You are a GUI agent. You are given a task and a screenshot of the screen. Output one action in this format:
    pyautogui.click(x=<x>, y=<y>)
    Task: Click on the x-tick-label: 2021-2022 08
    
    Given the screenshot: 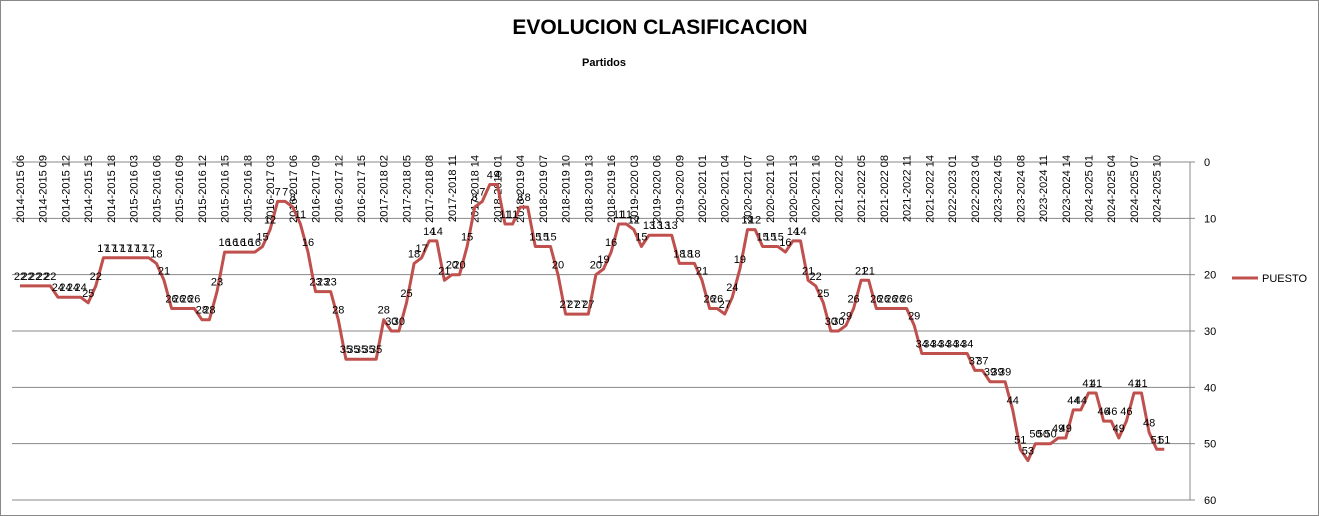 What is the action you would take?
    pyautogui.click(x=885, y=189)
    